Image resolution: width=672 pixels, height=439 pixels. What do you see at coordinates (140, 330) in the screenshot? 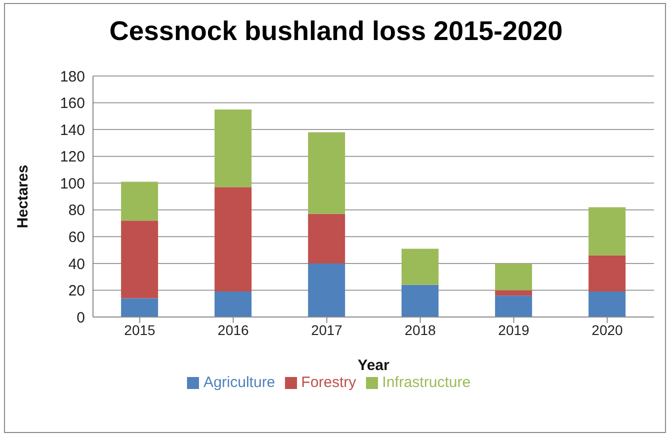
I see `x-tick-label: 2015` at bounding box center [140, 330].